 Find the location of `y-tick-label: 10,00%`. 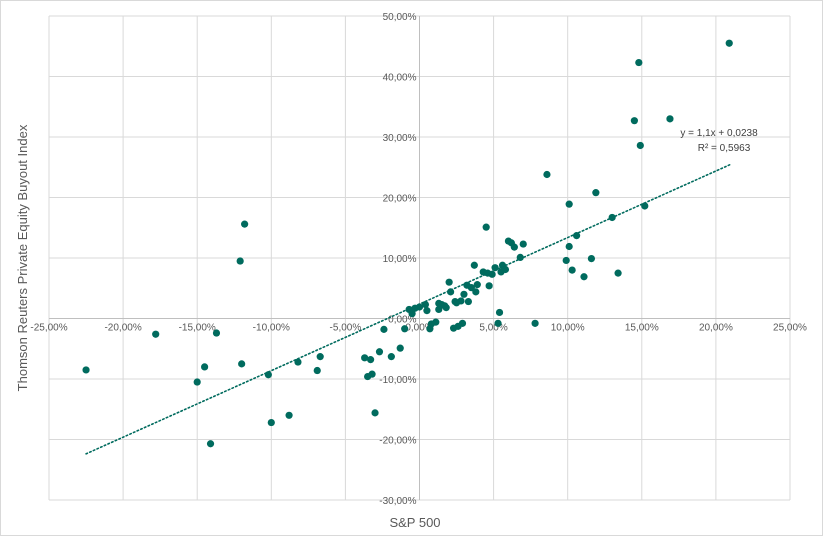

y-tick-label: 10,00% is located at coordinates (400, 259).